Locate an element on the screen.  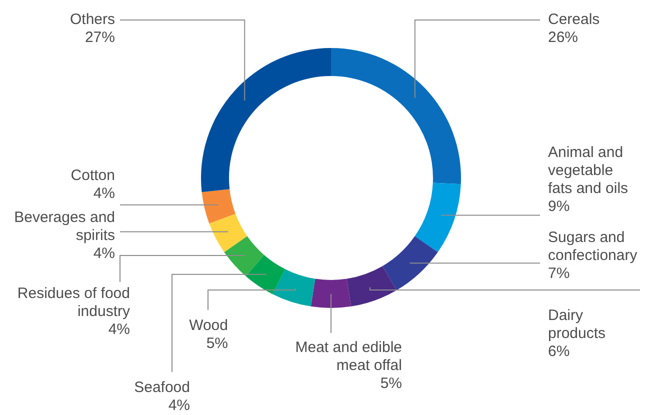
data-label: 6% is located at coordinates (559, 351).